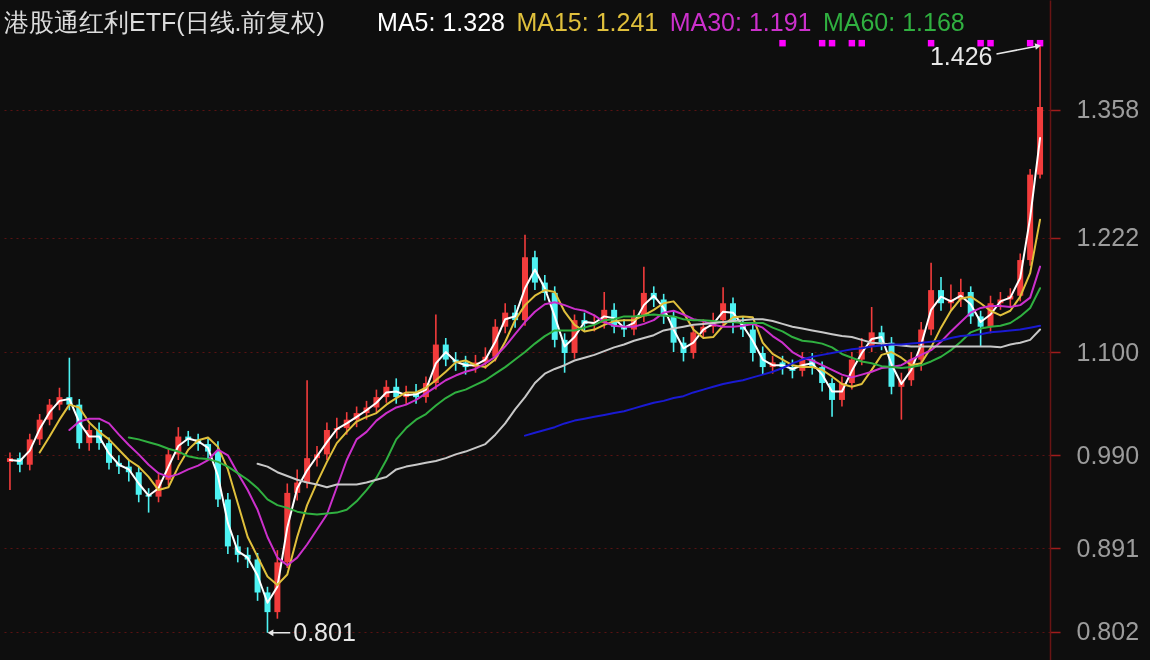 The width and height of the screenshot is (1150, 660). Describe the element at coordinates (1108, 237) in the screenshot. I see `y-tick-label: 1.222` at that location.